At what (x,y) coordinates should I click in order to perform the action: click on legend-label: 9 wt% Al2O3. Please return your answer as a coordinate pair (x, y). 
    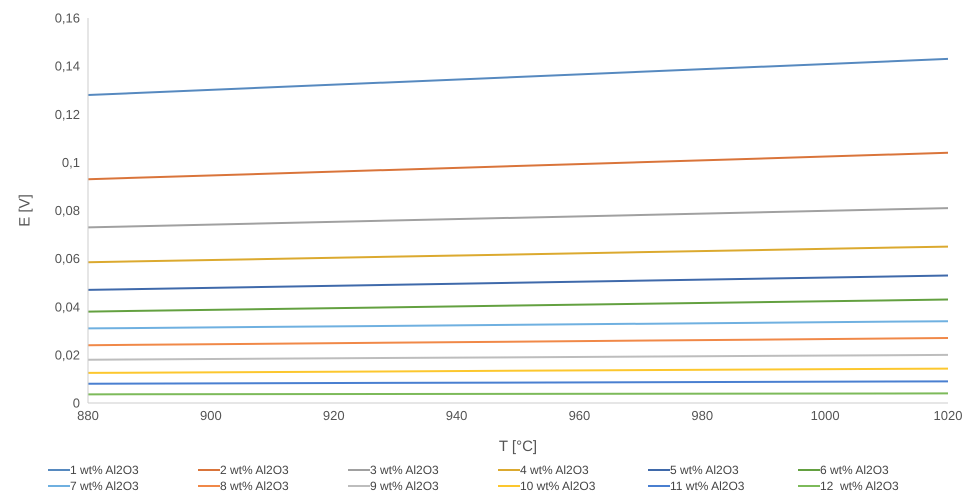
    Looking at the image, I should click on (404, 486).